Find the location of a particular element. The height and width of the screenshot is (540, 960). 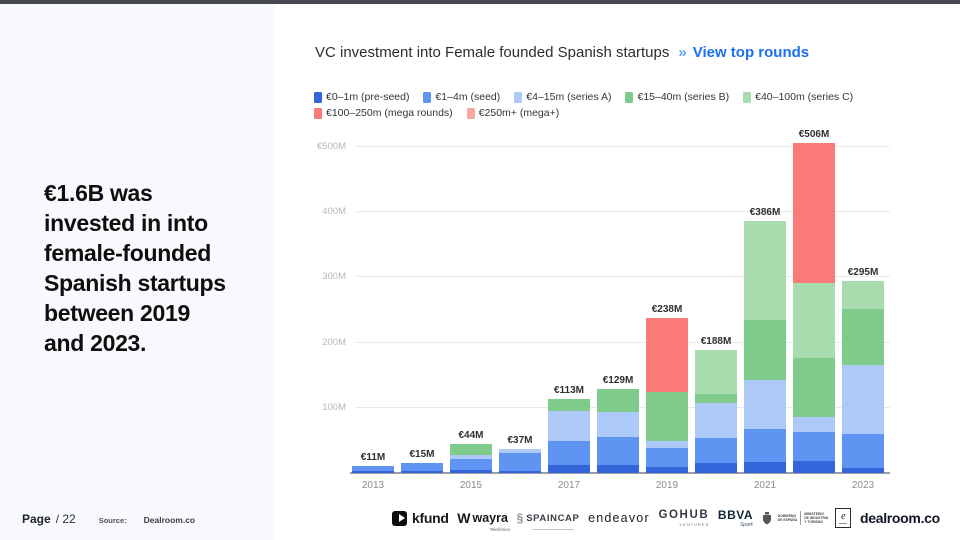

legend-label: €4–15m (series A) is located at coordinates (569, 97).